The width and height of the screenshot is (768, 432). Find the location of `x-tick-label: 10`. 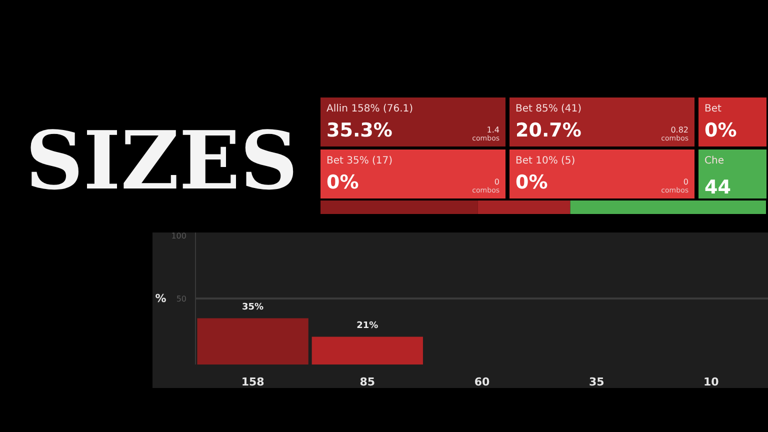

x-tick-label: 10 is located at coordinates (712, 382).